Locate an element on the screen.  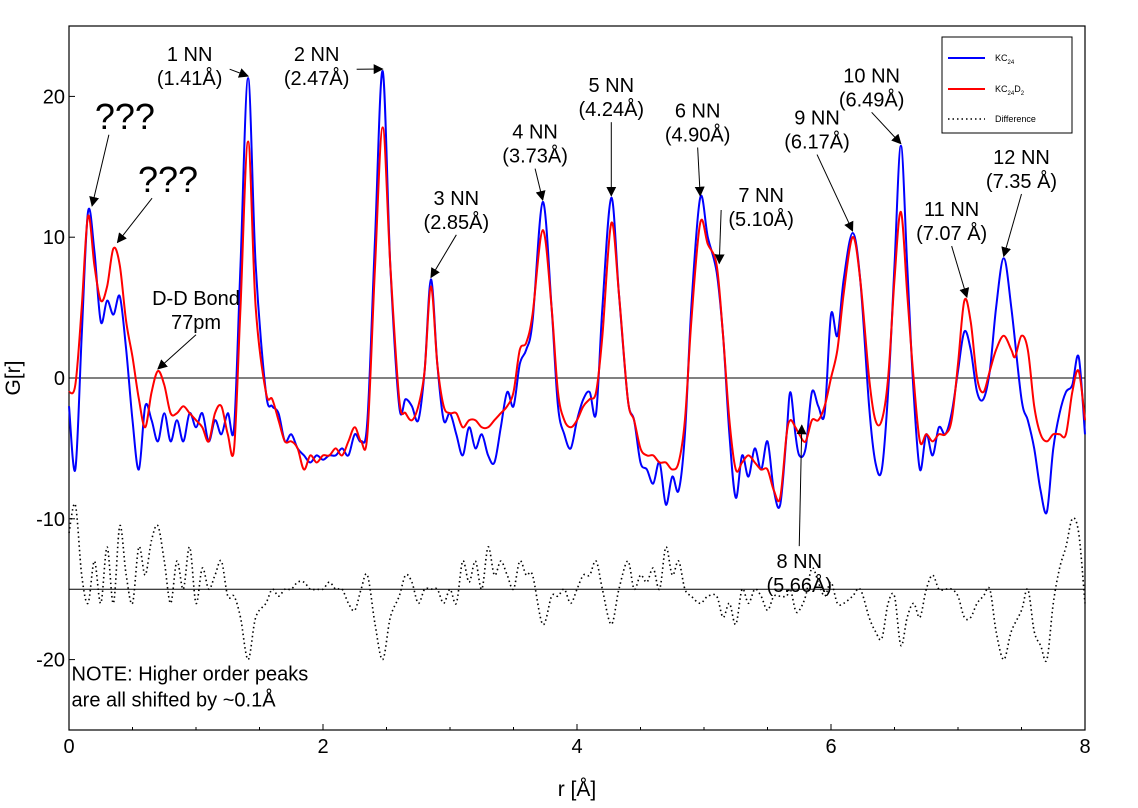
x-tick-label-3: 6 is located at coordinates (830, 747).